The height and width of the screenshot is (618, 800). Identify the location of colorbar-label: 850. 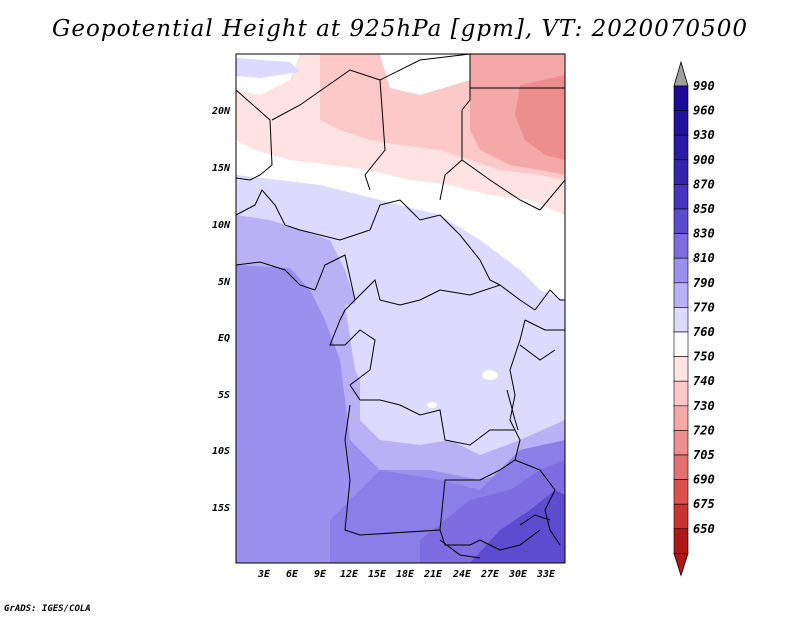
(704, 209).